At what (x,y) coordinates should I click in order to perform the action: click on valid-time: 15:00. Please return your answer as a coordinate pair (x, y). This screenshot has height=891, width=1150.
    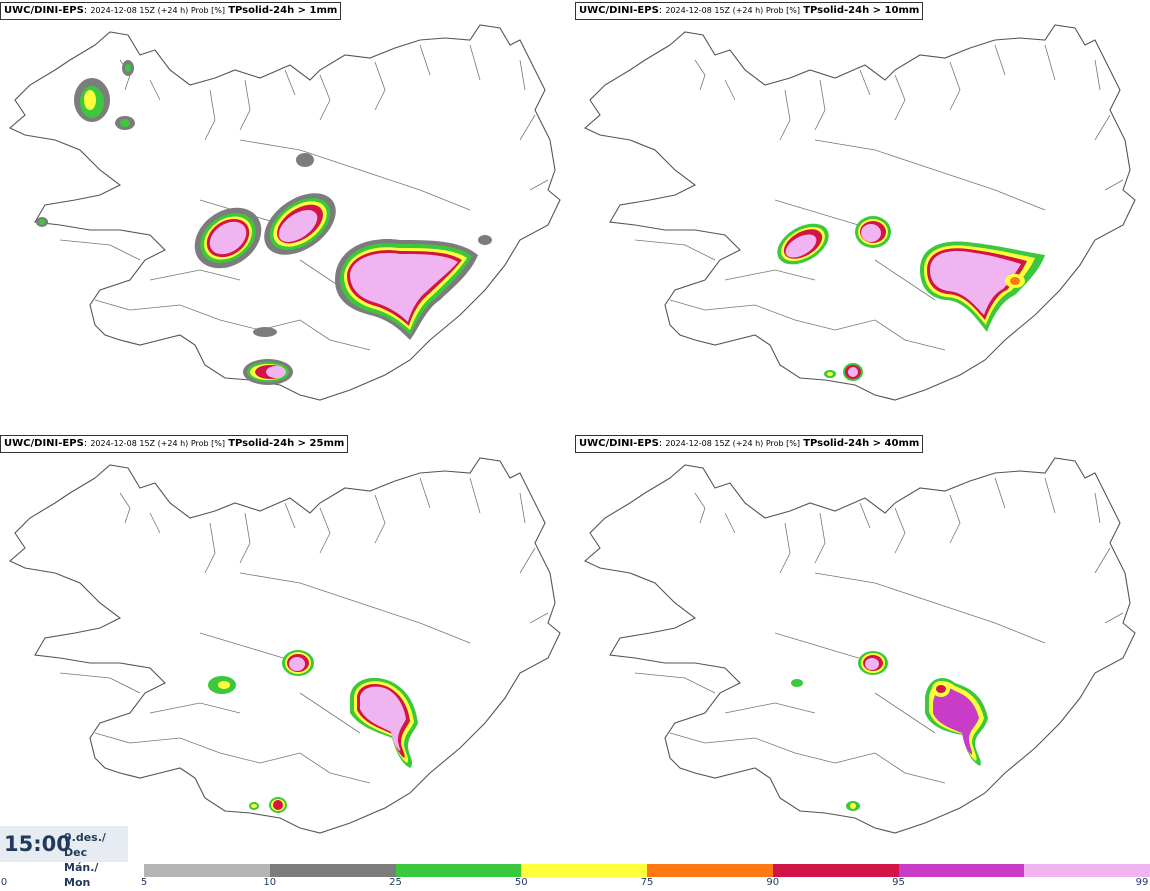
    Looking at the image, I should click on (37, 844).